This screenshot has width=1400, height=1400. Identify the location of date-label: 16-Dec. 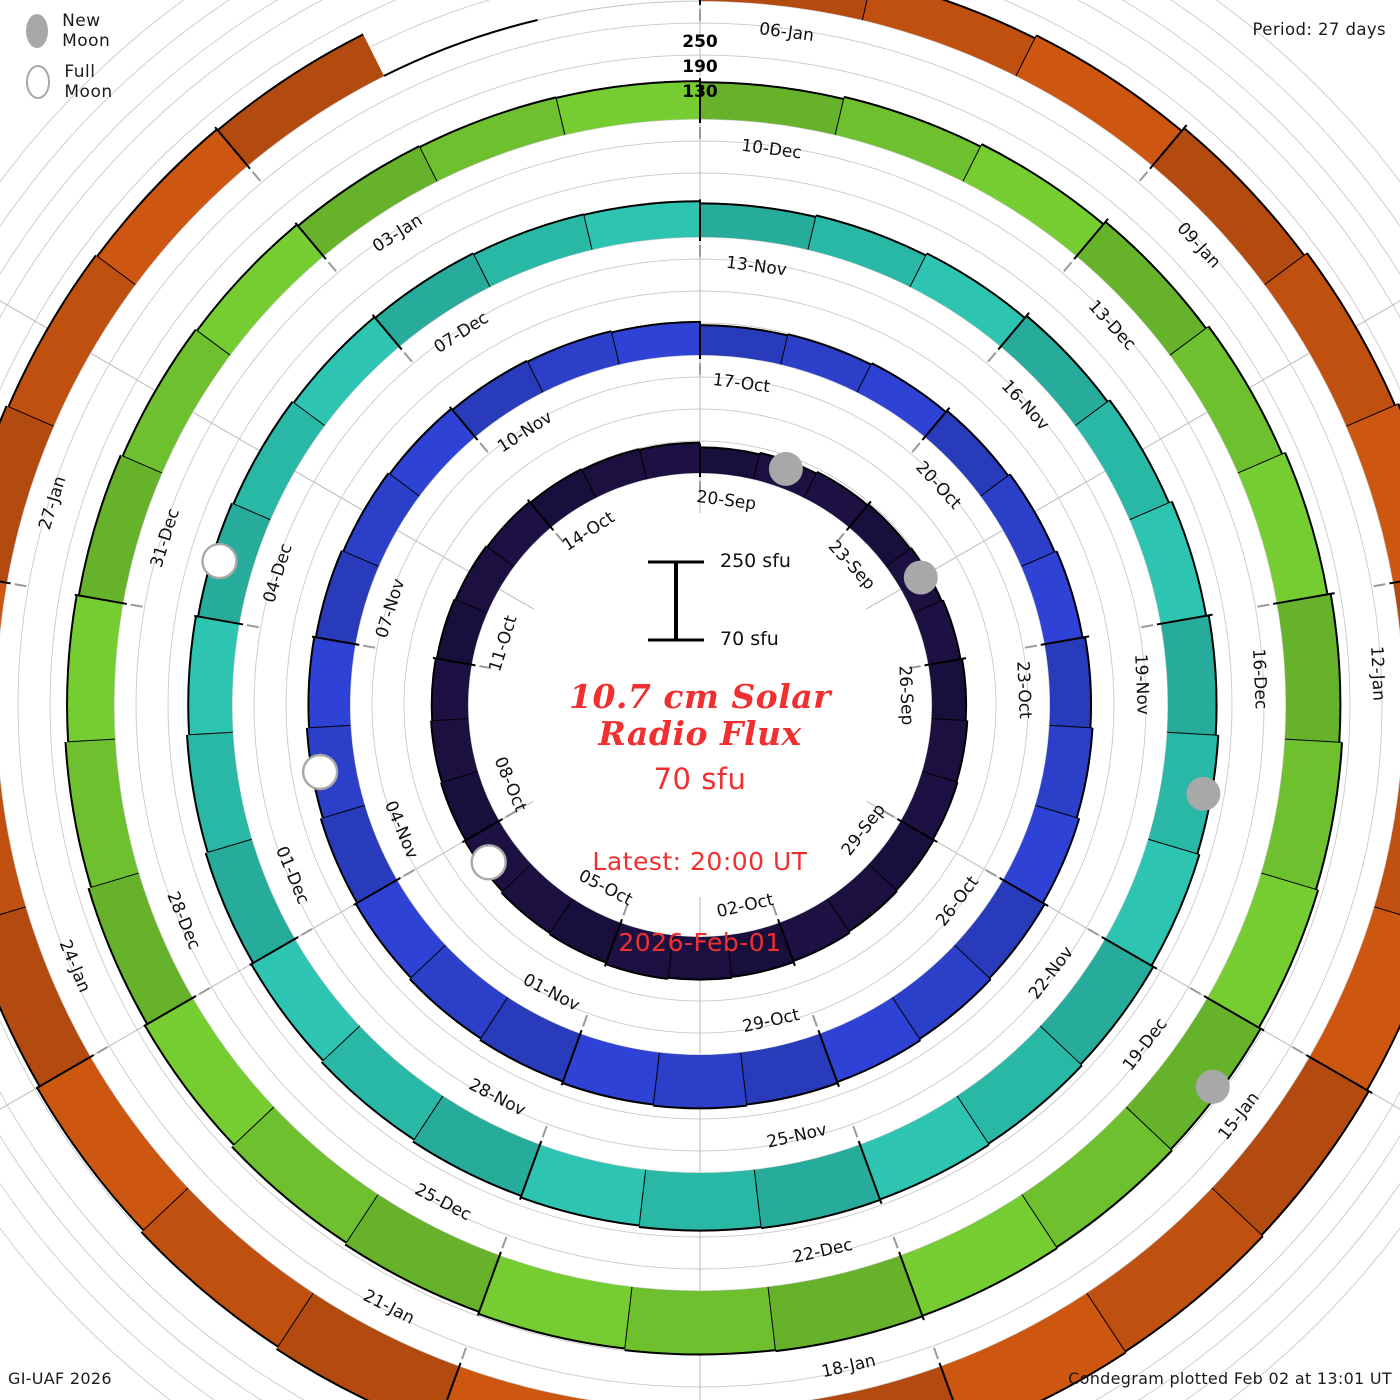
(1259, 679).